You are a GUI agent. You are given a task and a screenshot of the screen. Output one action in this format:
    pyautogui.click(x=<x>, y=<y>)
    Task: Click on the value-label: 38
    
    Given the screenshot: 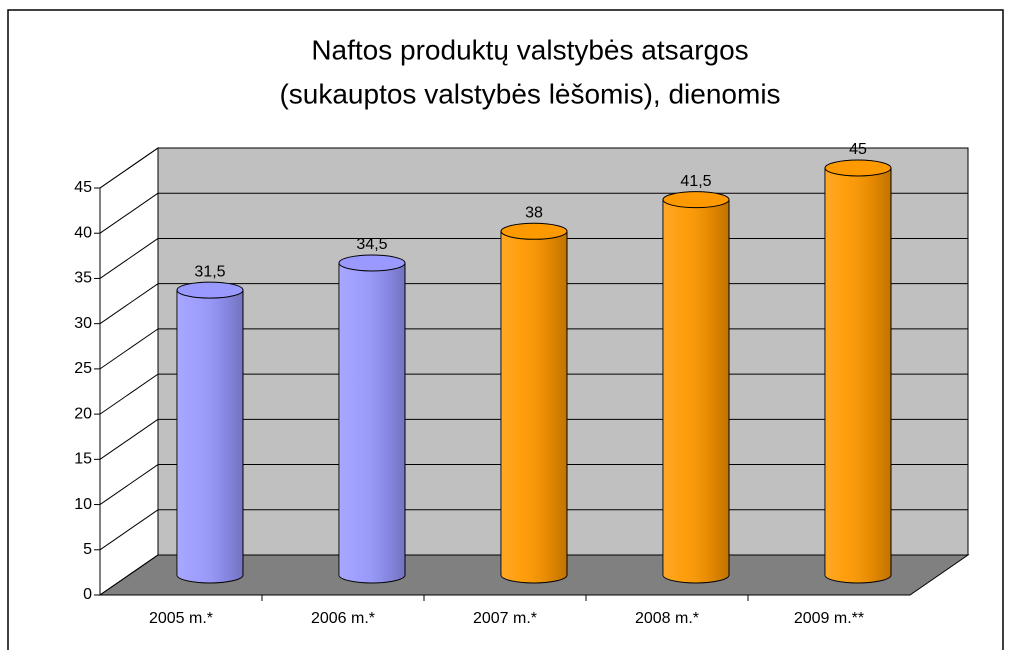 What is the action you would take?
    pyautogui.click(x=534, y=213)
    